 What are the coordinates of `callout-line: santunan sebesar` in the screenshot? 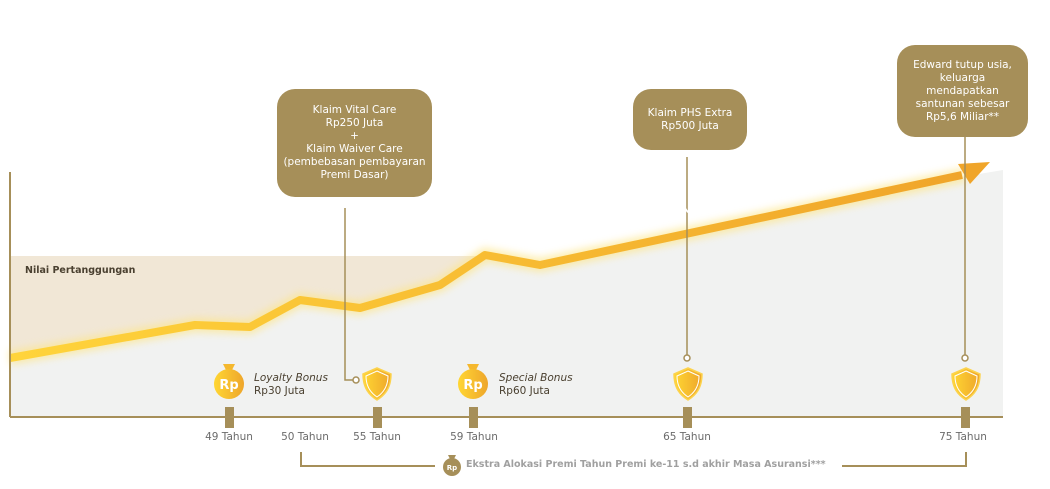 It's located at (962, 103).